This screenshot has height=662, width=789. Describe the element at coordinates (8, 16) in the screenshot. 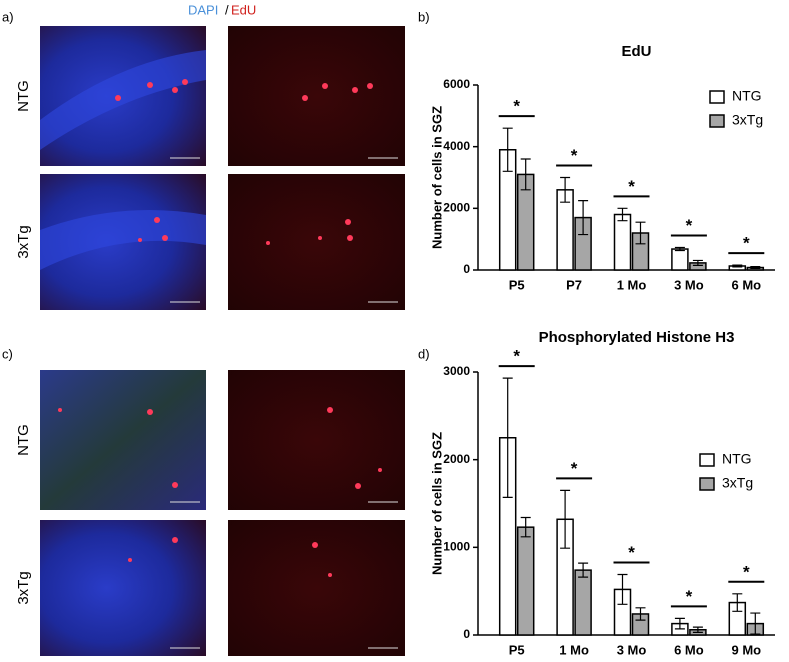

I see `panel-label: a)` at that location.